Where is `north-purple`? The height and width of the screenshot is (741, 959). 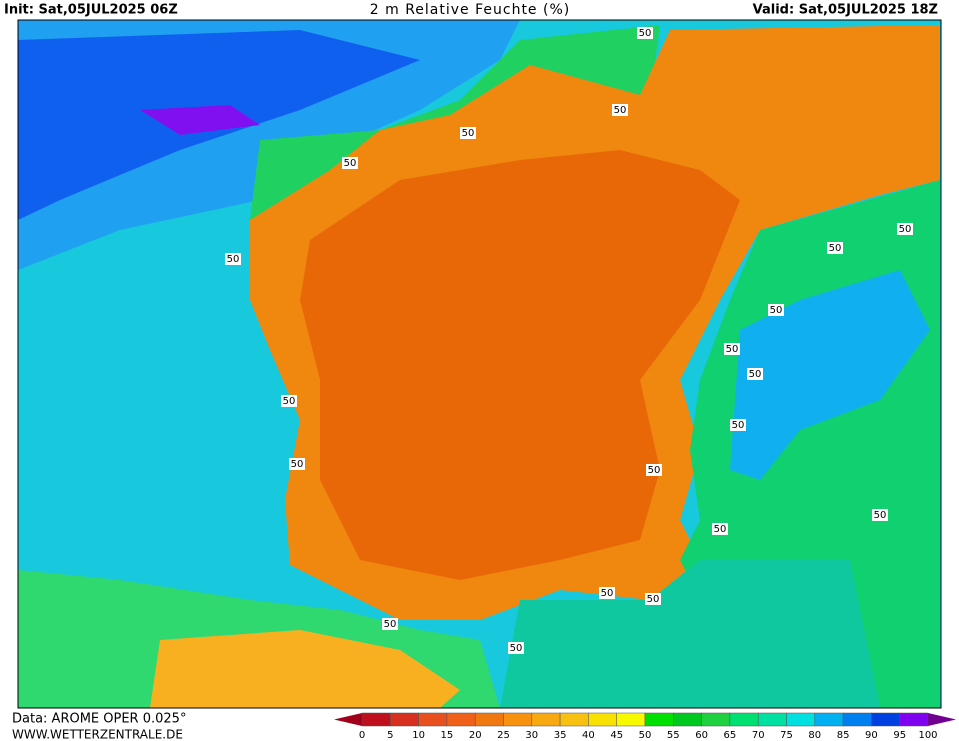 north-purple is located at coordinates (200, 120).